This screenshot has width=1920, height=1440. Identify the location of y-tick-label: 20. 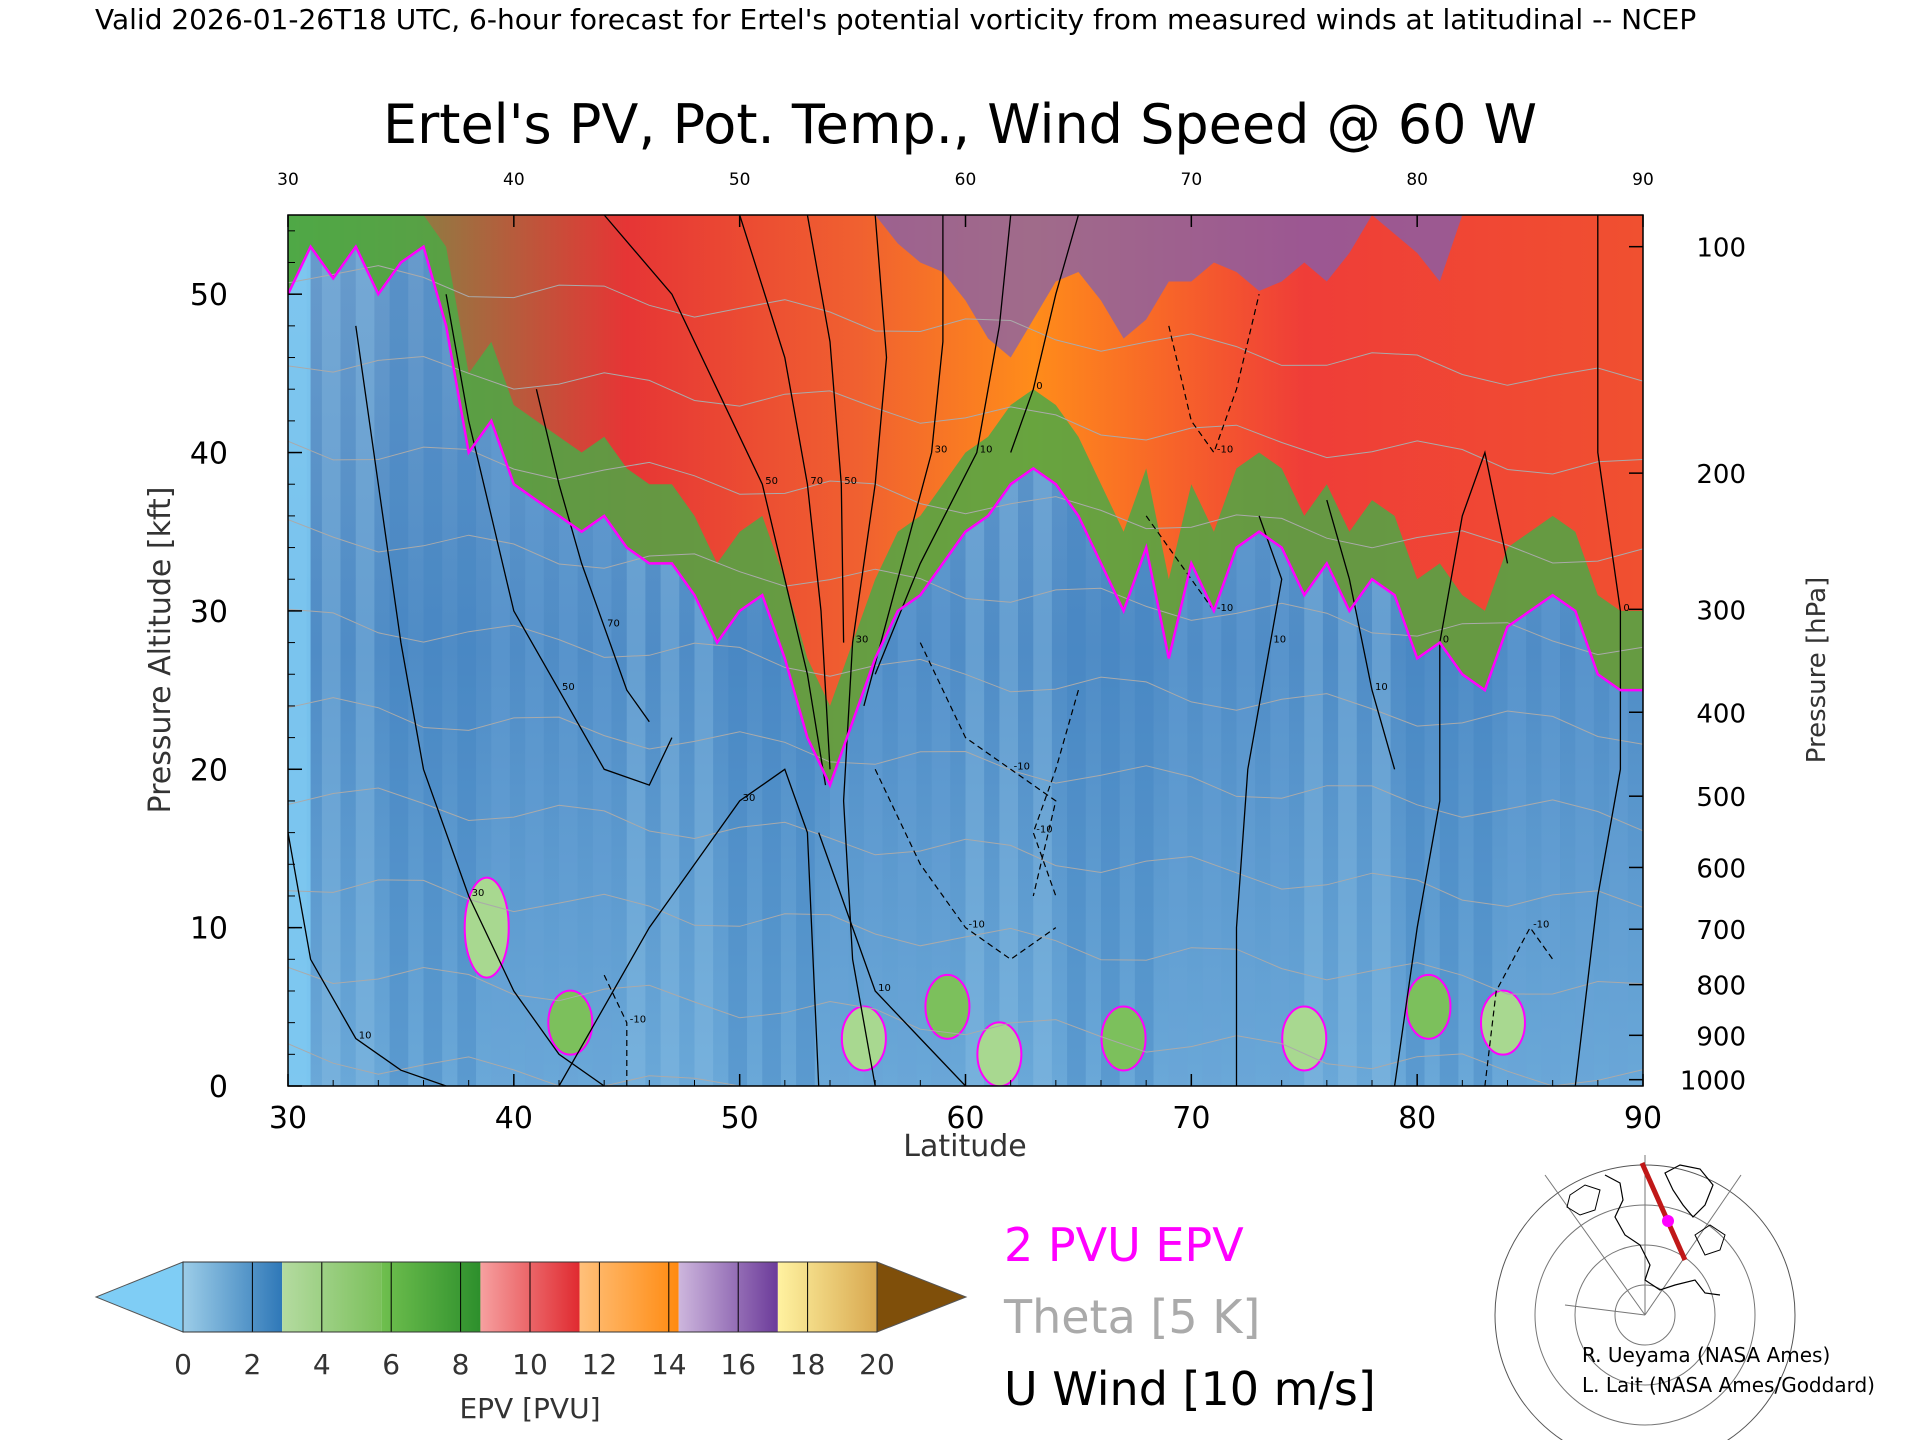
(209, 770).